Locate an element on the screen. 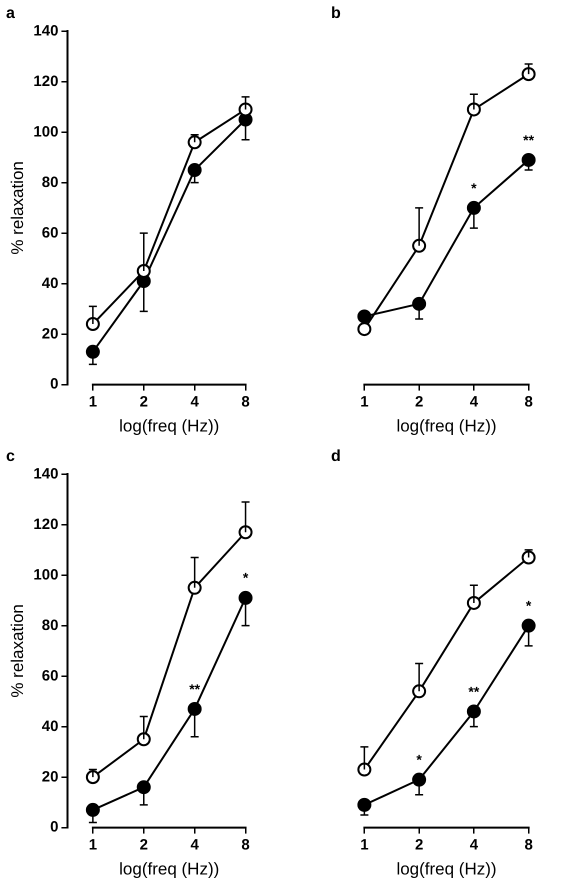 The width and height of the screenshot is (571, 887). chart-title: d is located at coordinates (336, 457).